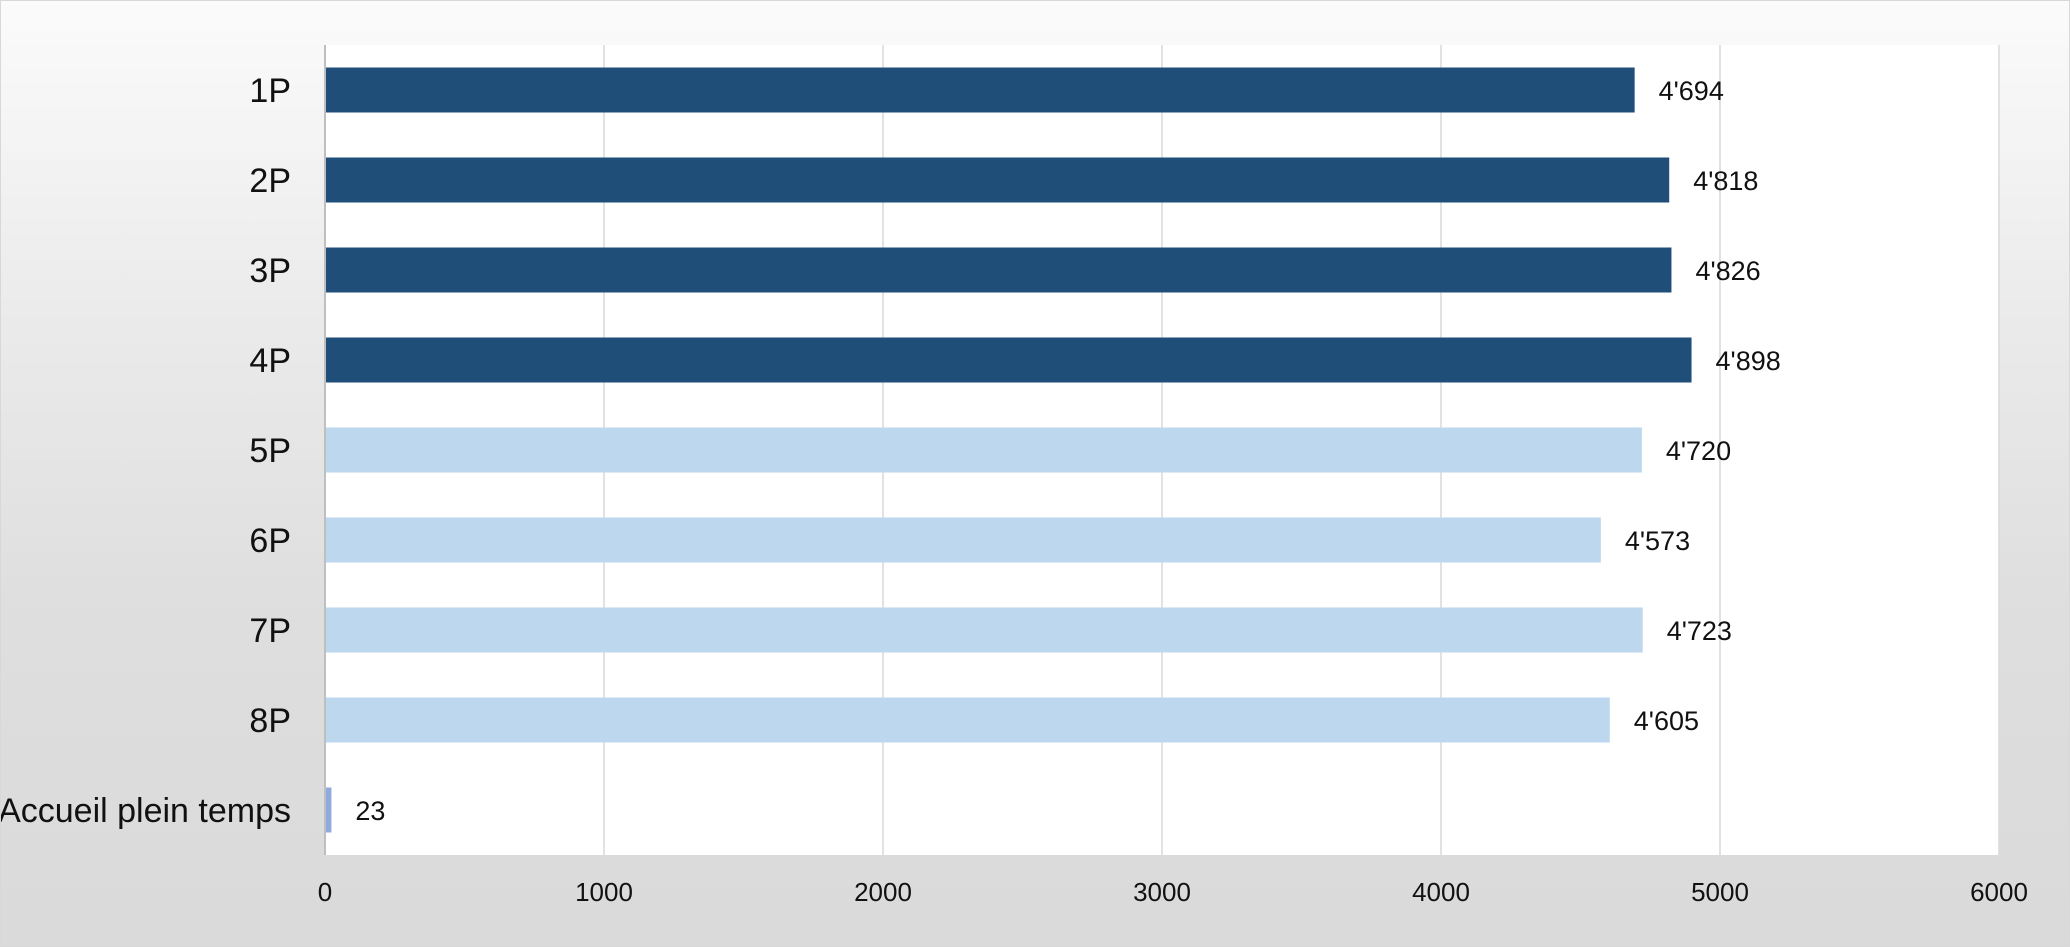 The image size is (2070, 947). Describe the element at coordinates (1720, 892) in the screenshot. I see `x-tick-label: 5000` at that location.